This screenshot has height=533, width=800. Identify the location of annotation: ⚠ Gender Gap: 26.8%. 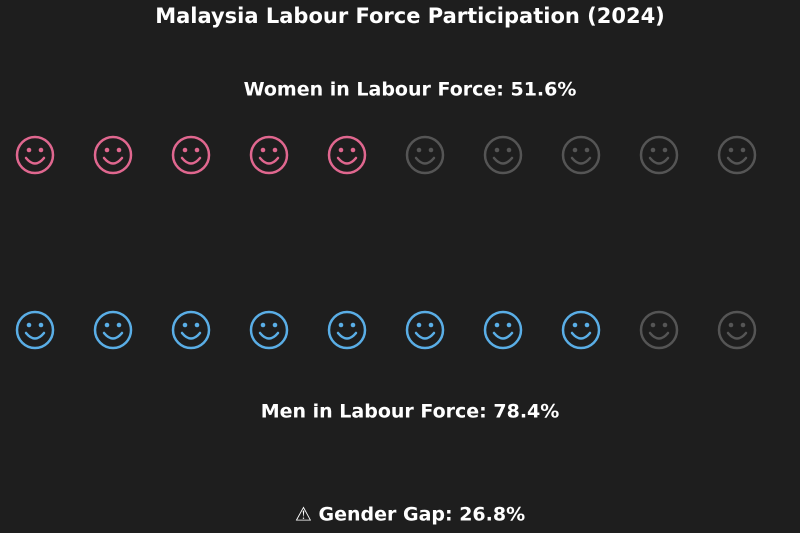
(410, 515).